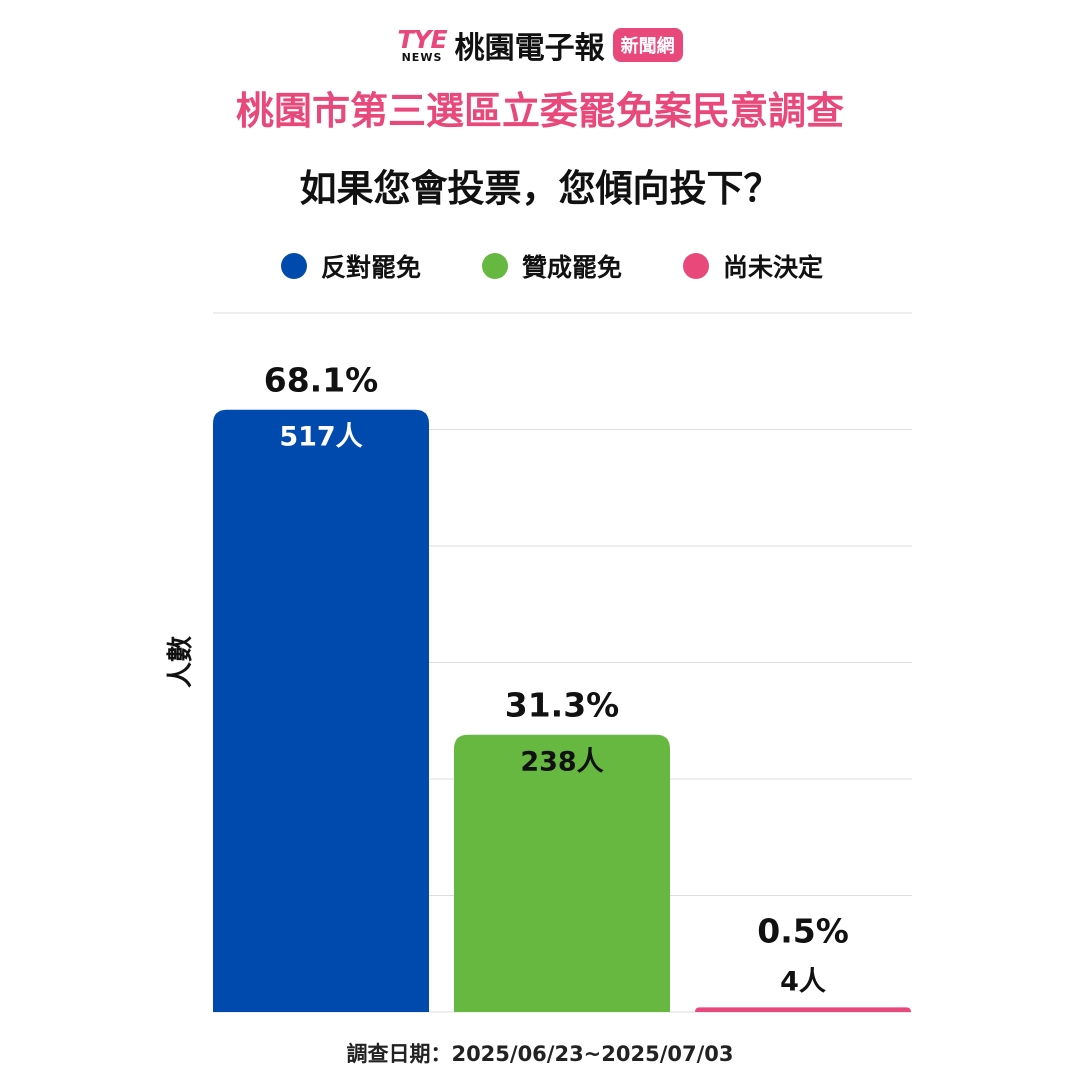 This screenshot has height=1080, width=1080. Describe the element at coordinates (539, 111) in the screenshot. I see `chart-title: 桃園市第三選區立委罷免案民意調查` at that location.